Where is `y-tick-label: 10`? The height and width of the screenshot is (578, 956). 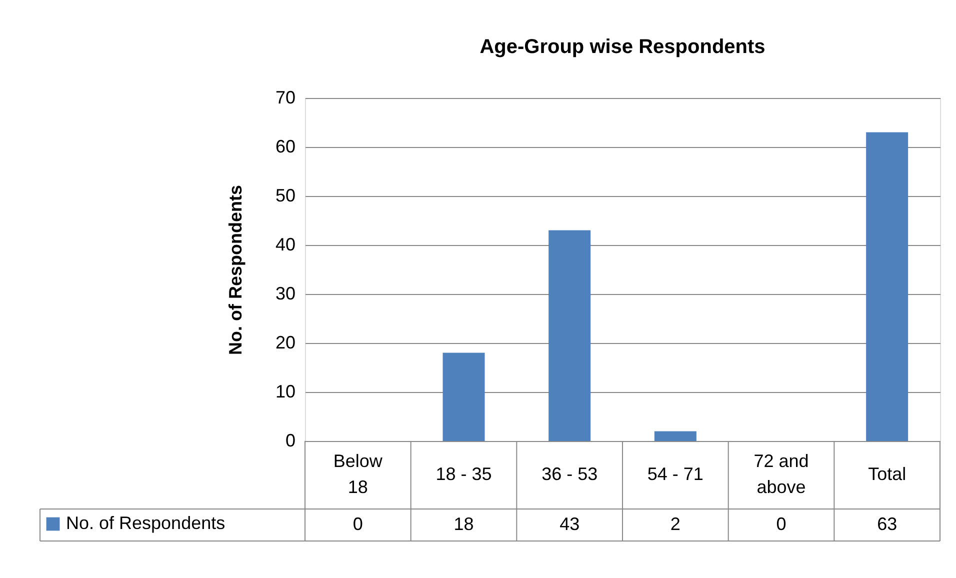
y-tick-label: 10 is located at coordinates (285, 392).